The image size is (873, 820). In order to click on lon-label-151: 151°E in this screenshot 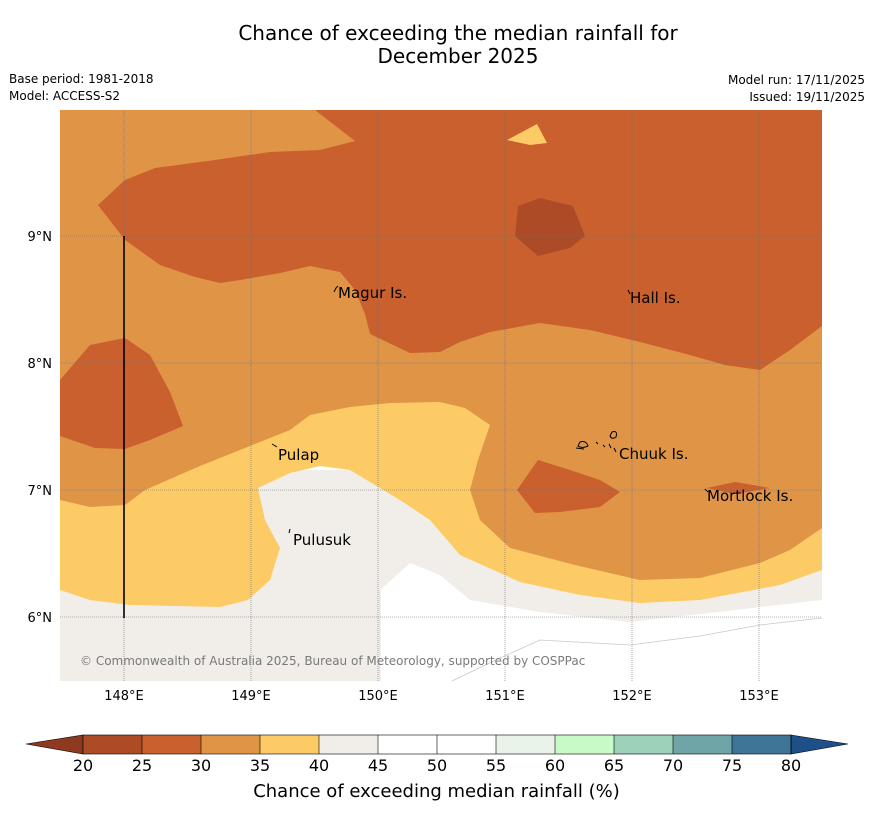, I will do `click(505, 696)`.